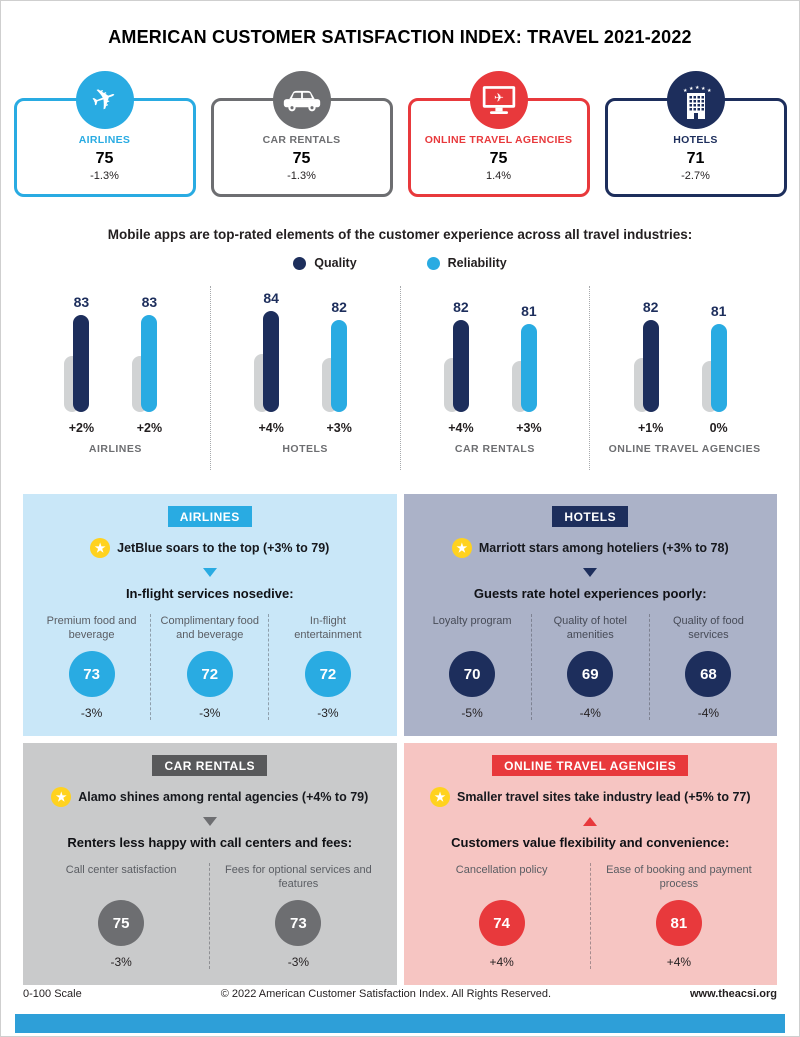 This screenshot has height=1037, width=800. I want to click on bar-unit-quality: 84, so click(271, 351).